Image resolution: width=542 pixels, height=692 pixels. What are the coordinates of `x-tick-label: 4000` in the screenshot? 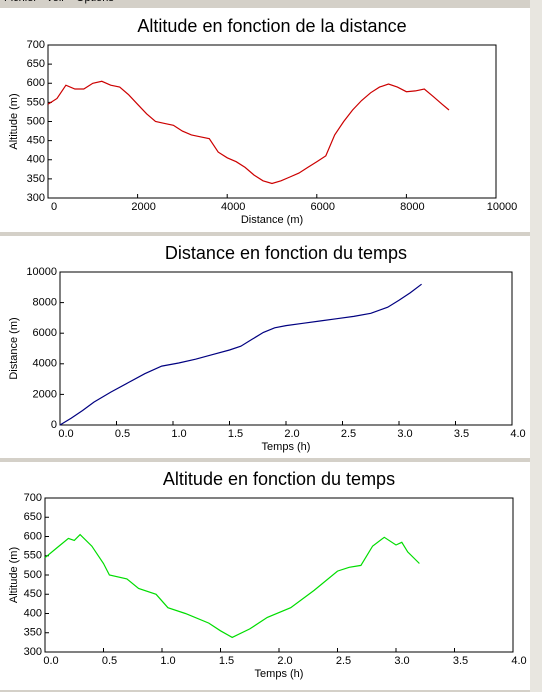 It's located at (233, 207).